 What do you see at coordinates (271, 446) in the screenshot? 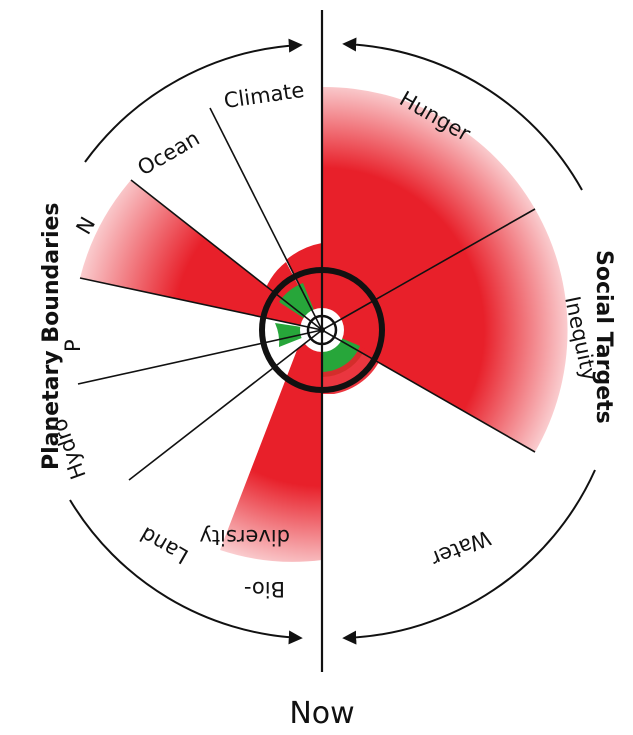
I see `biodiversity-overshoot-wedge` at bounding box center [271, 446].